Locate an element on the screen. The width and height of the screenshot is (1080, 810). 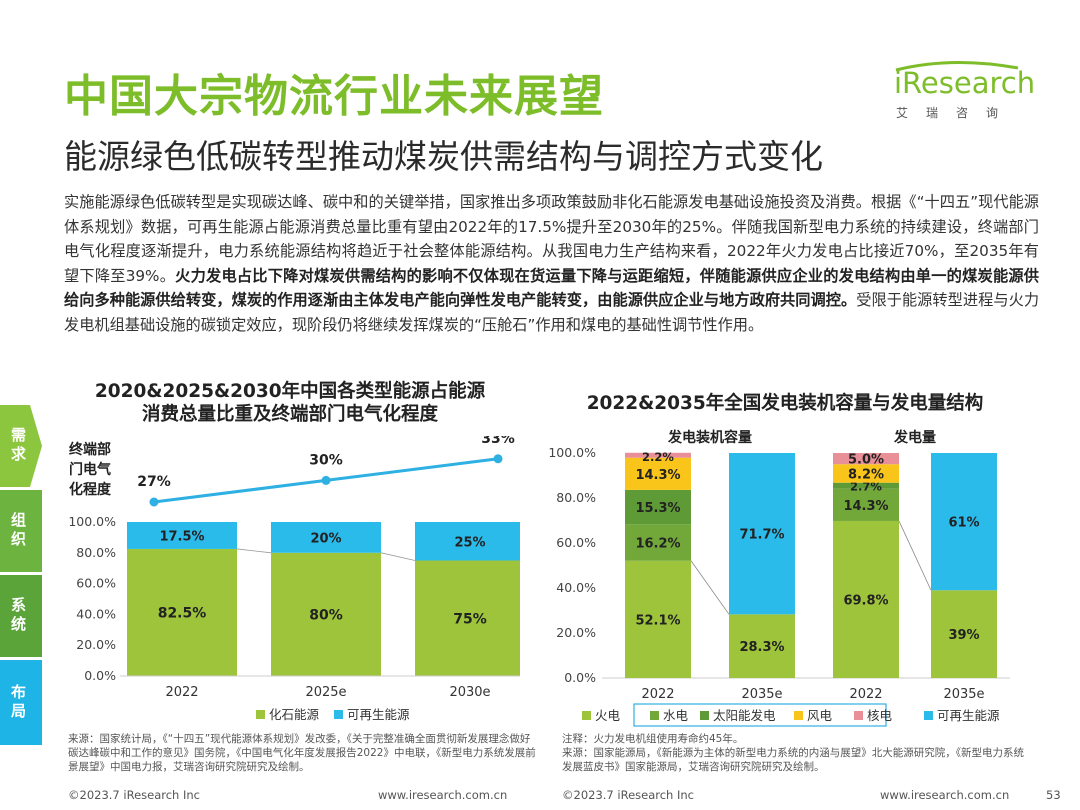
chart2-legend-label: 太阳能发电 is located at coordinates (744, 715).